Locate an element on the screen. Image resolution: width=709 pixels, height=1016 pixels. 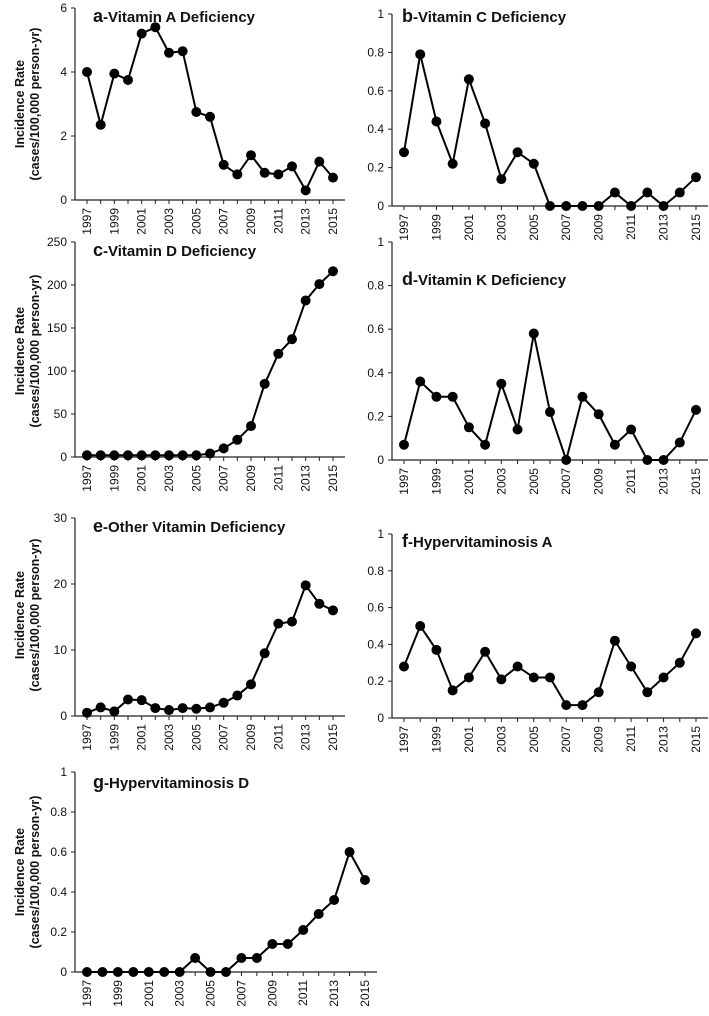
y-axis-label: Incidence Rate is located at coordinates (20, 872).